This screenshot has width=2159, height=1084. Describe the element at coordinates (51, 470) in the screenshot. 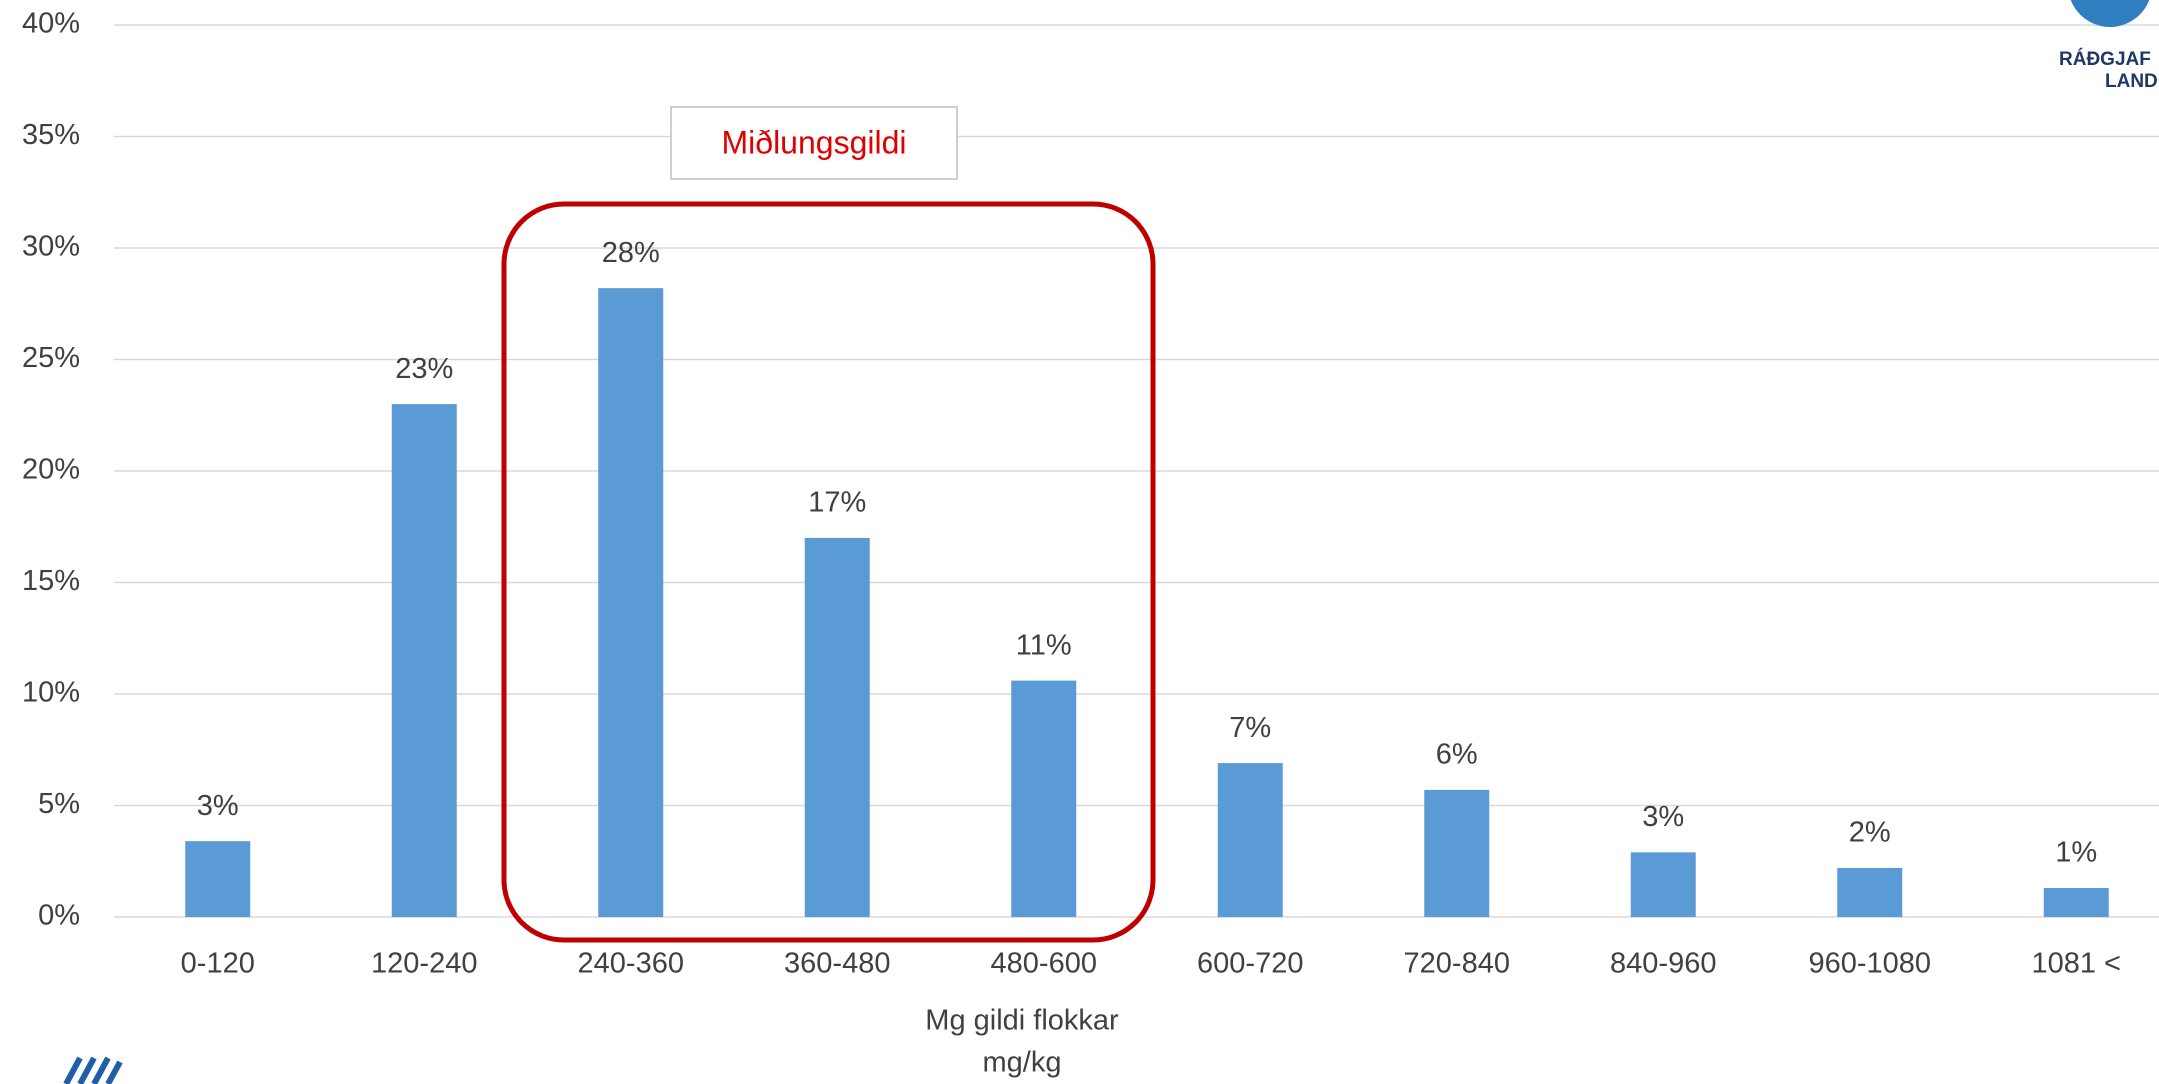

I see `y-tick-label: 20%` at that location.